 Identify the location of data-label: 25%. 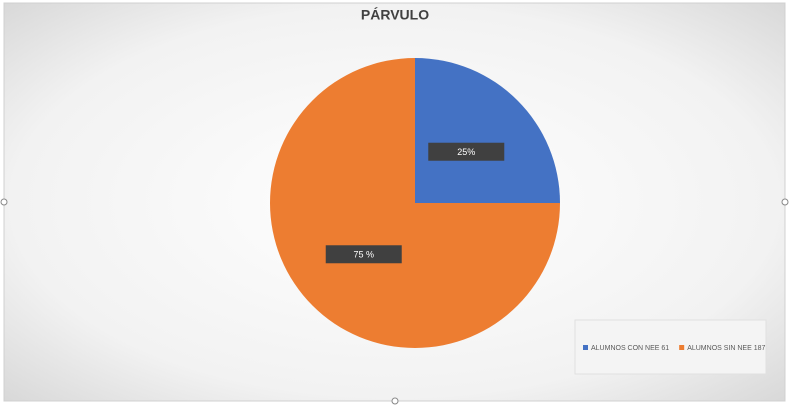
(466, 152).